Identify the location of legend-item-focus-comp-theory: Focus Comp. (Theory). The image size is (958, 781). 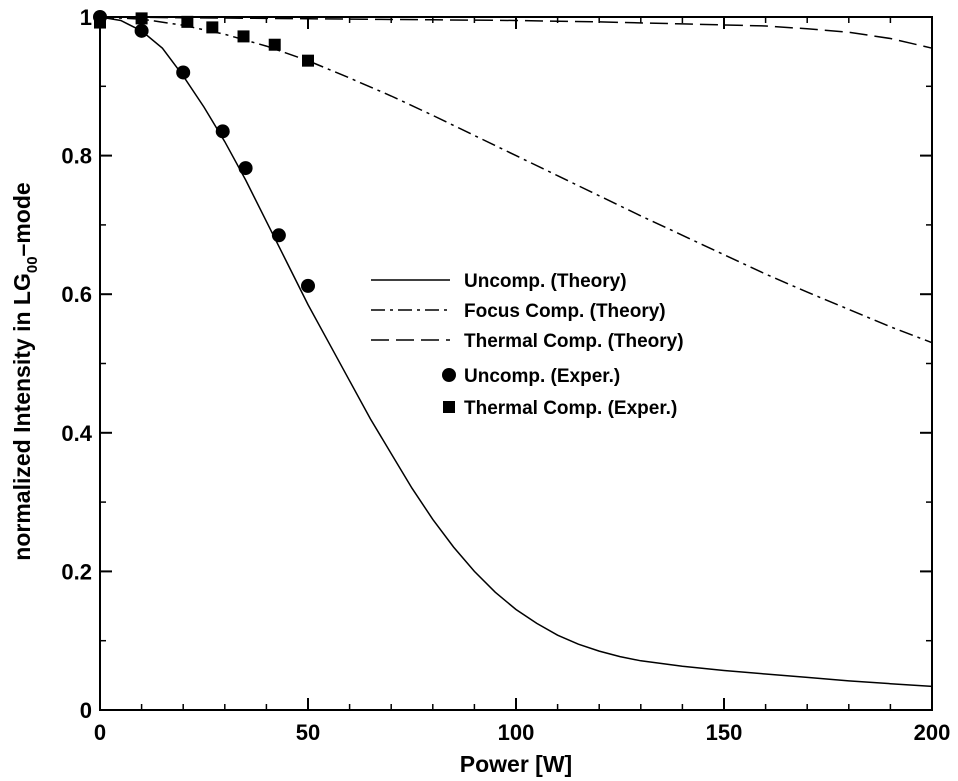
(518, 311).